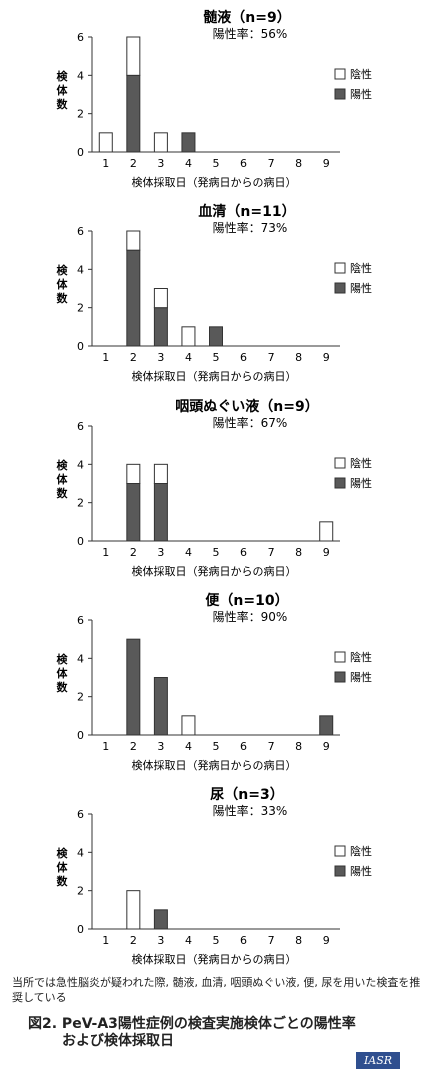 The height and width of the screenshot is (1080, 428). I want to click on x-tick-label: 5, so click(216, 940).